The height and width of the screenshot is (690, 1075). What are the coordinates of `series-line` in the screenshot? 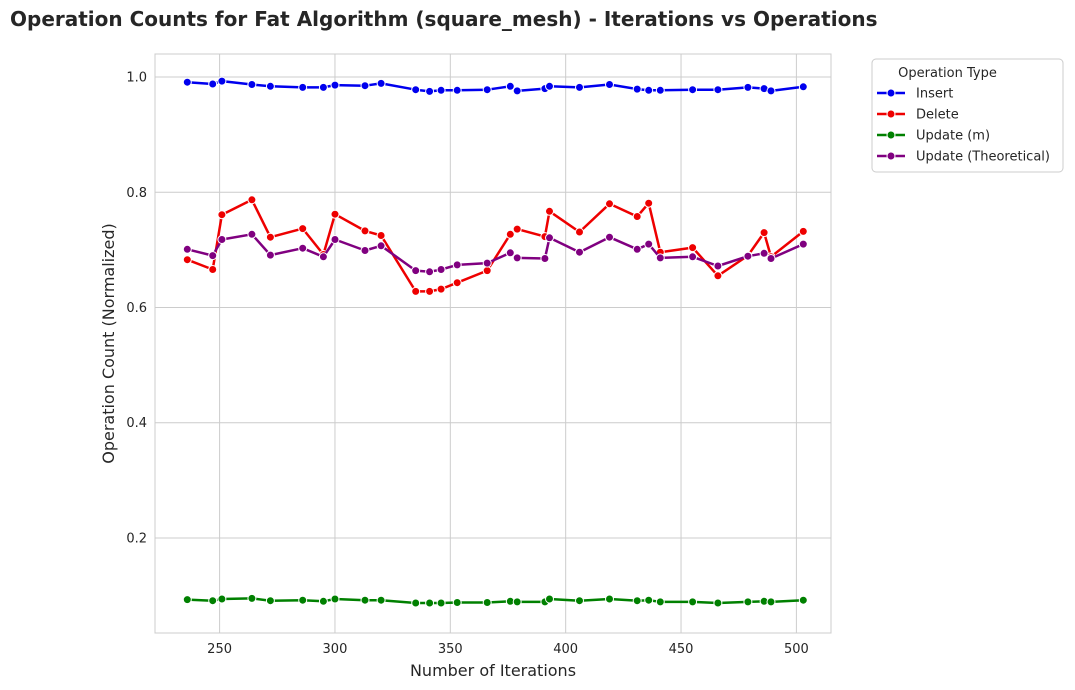 It's located at (495, 245).